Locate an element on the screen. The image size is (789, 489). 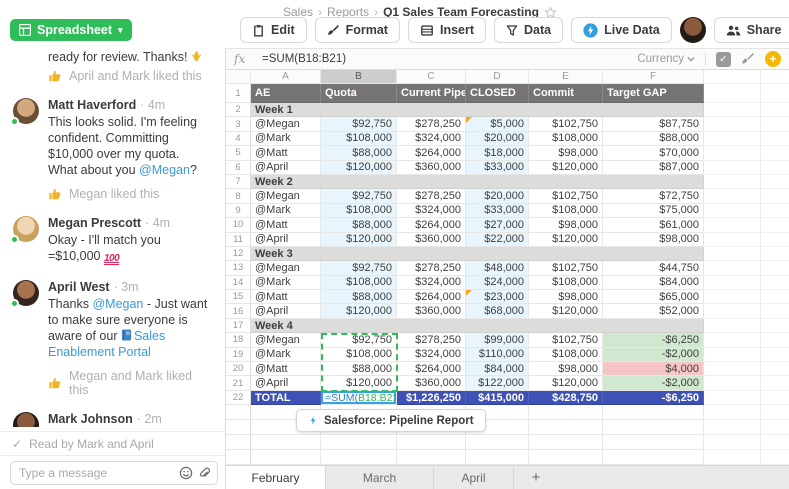
row-number: 20 is located at coordinates (238, 369).